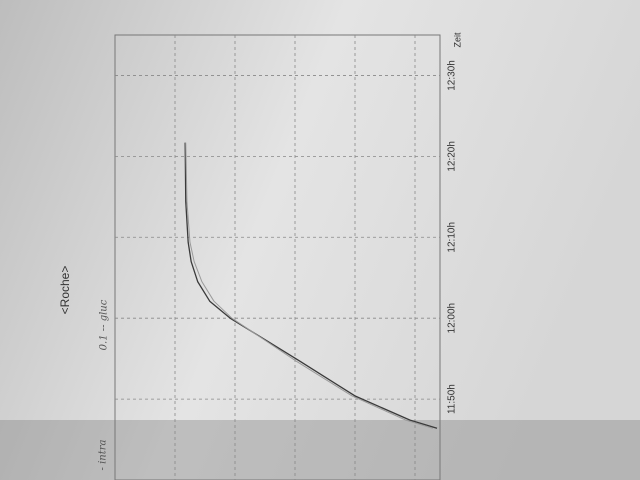 Image resolution: width=640 pixels, height=480 pixels. What do you see at coordinates (452, 75) in the screenshot?
I see `x-tick-label: 12:30h` at bounding box center [452, 75].